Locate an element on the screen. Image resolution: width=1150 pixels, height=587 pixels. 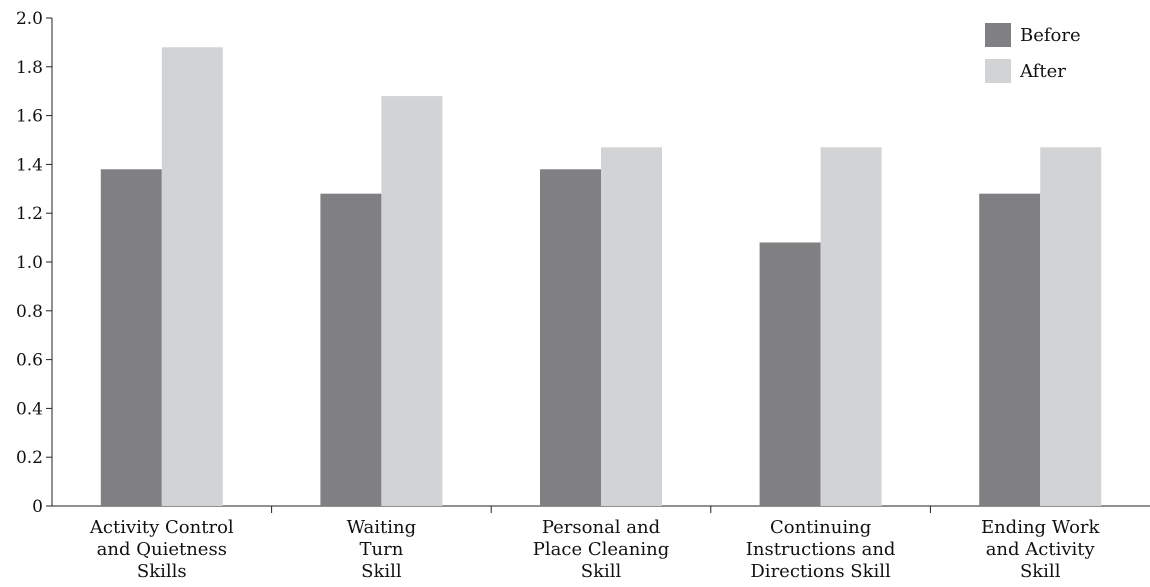
category-label-line: Skills is located at coordinates (162, 571).